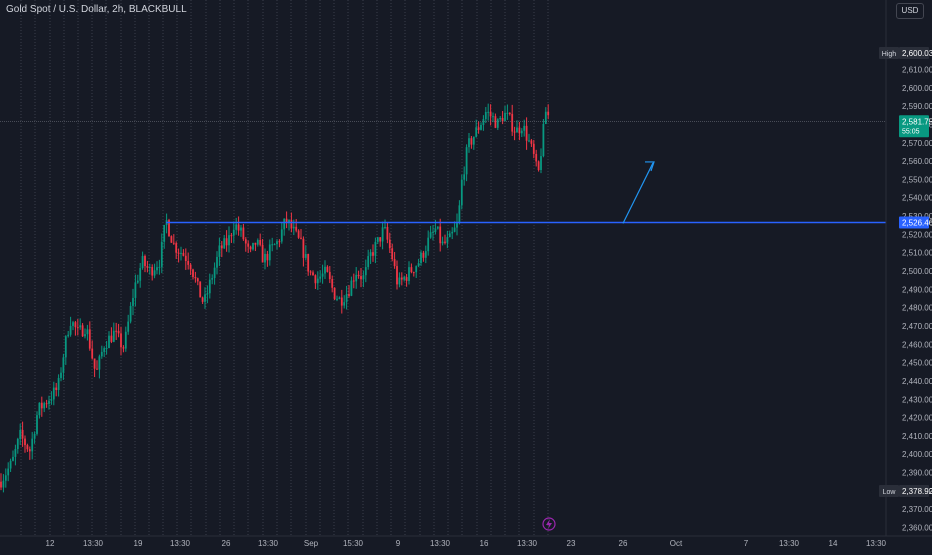 The height and width of the screenshot is (555, 932). I want to click on price-tick-label: 2,600.00, so click(917, 88).